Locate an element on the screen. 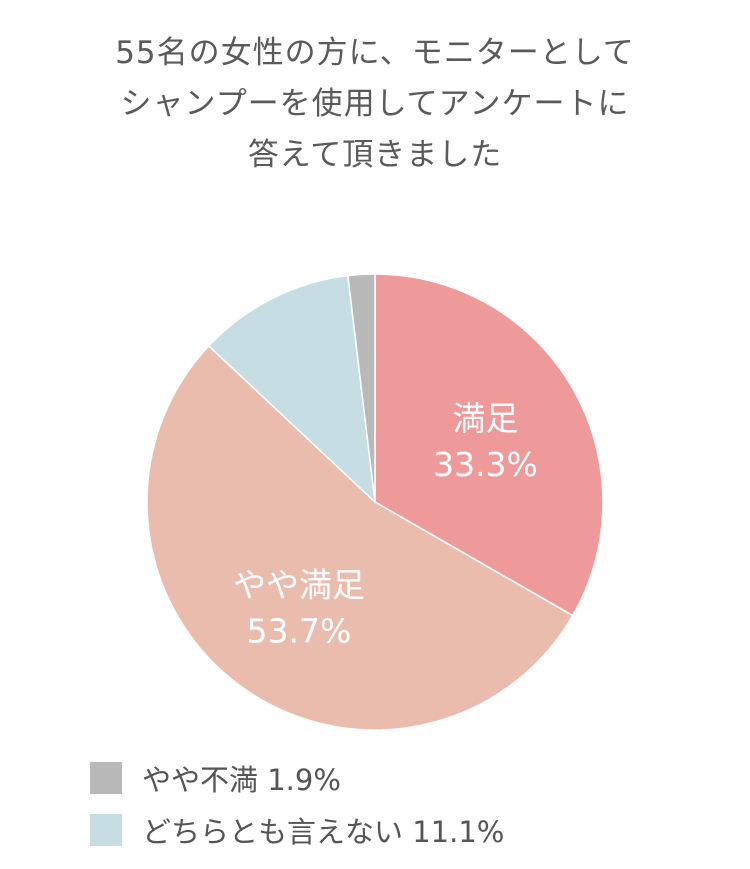  slice-label-value: 33.3% is located at coordinates (485, 464).